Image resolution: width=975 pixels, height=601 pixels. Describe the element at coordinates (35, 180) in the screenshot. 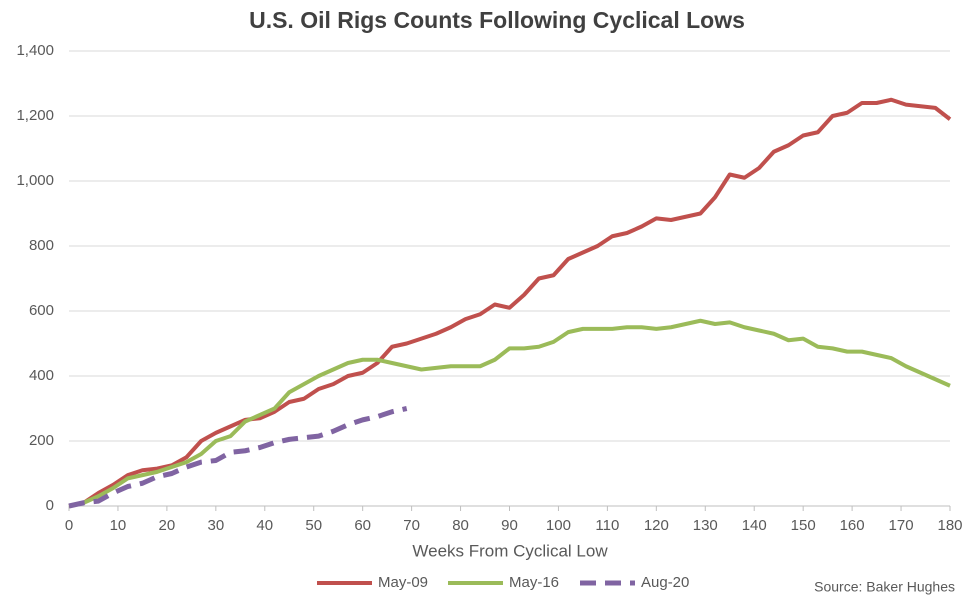

I see `y-tick-label: 1,000` at that location.